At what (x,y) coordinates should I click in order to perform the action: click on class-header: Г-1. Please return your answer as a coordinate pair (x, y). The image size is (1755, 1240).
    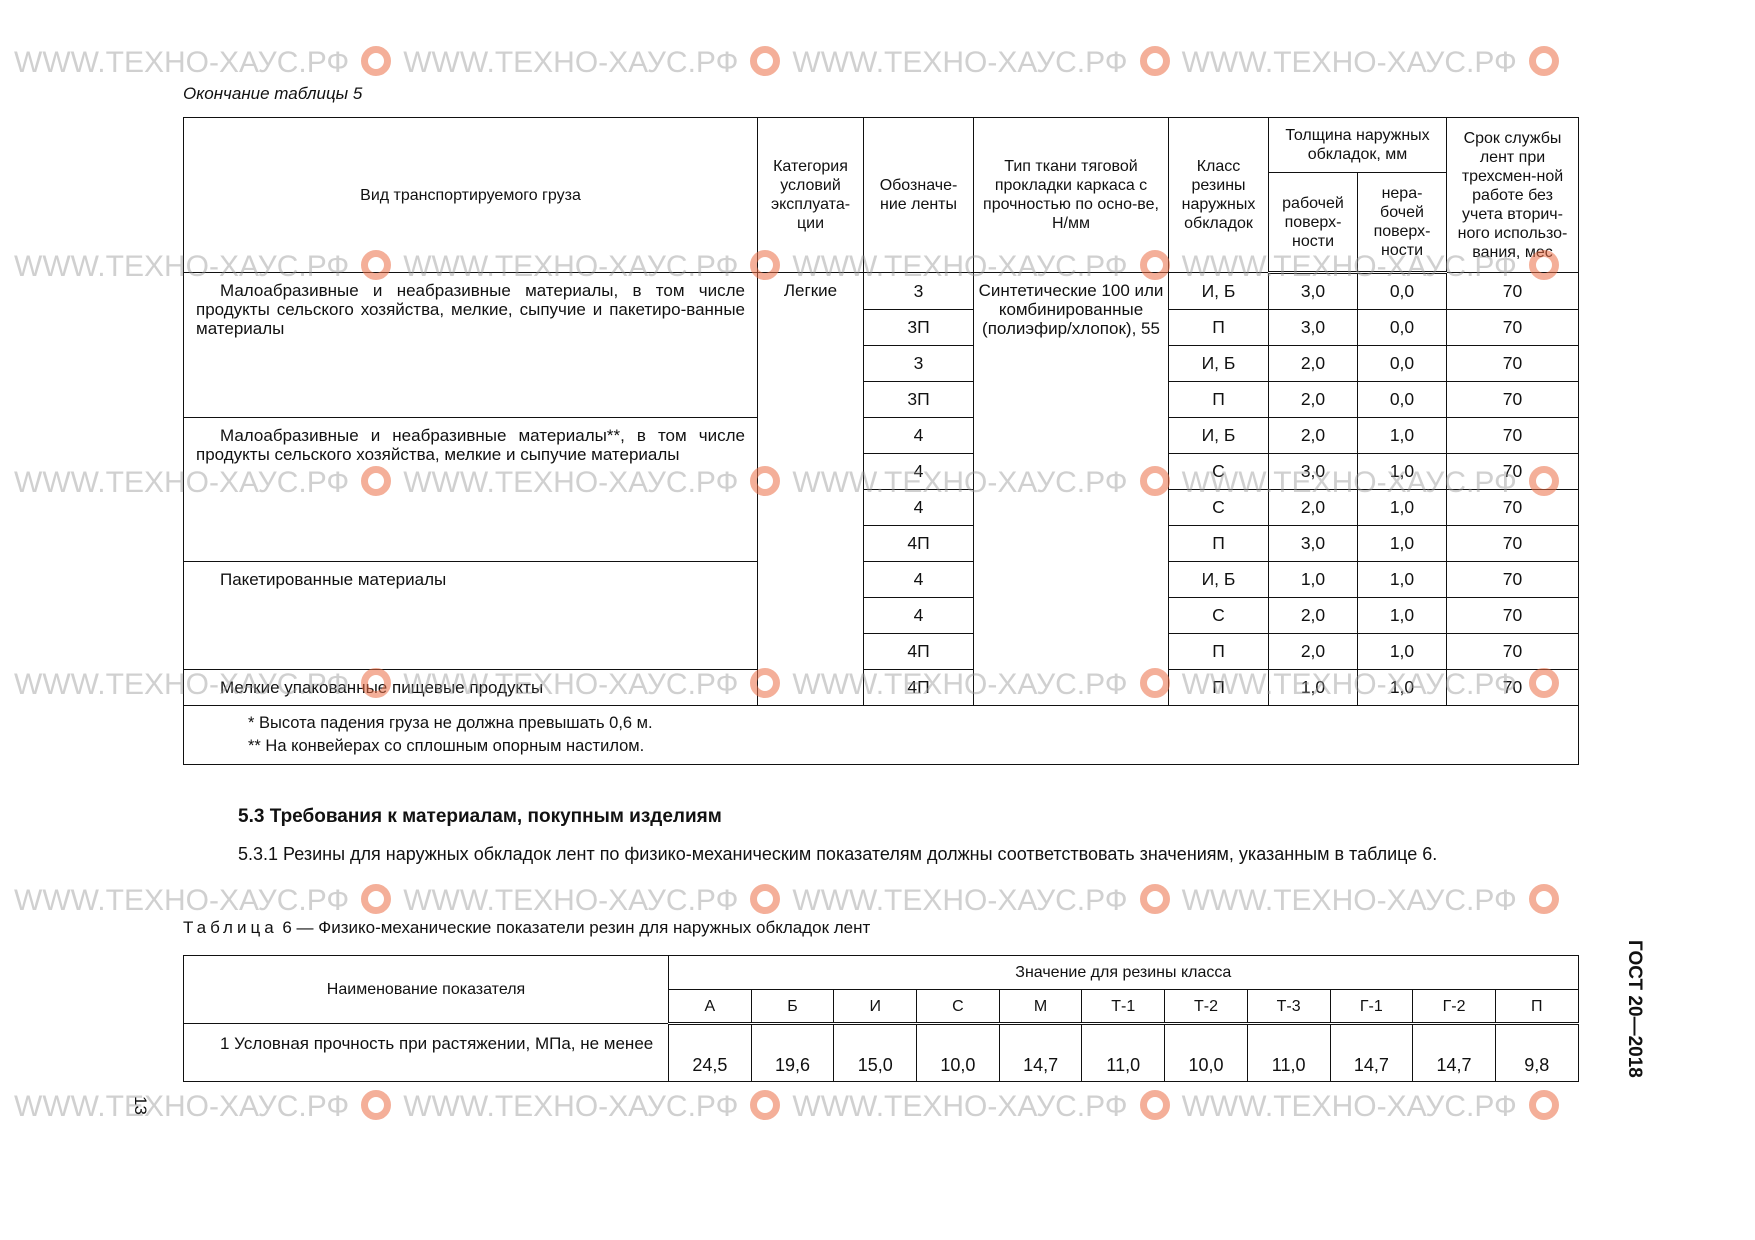
    Looking at the image, I should click on (1371, 1007).